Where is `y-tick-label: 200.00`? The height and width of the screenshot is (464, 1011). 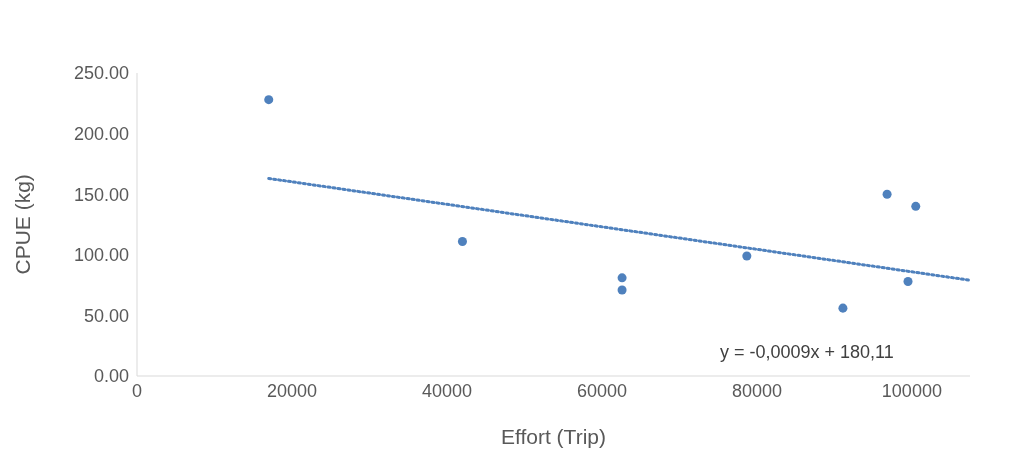
y-tick-label: 200.00 is located at coordinates (101, 133).